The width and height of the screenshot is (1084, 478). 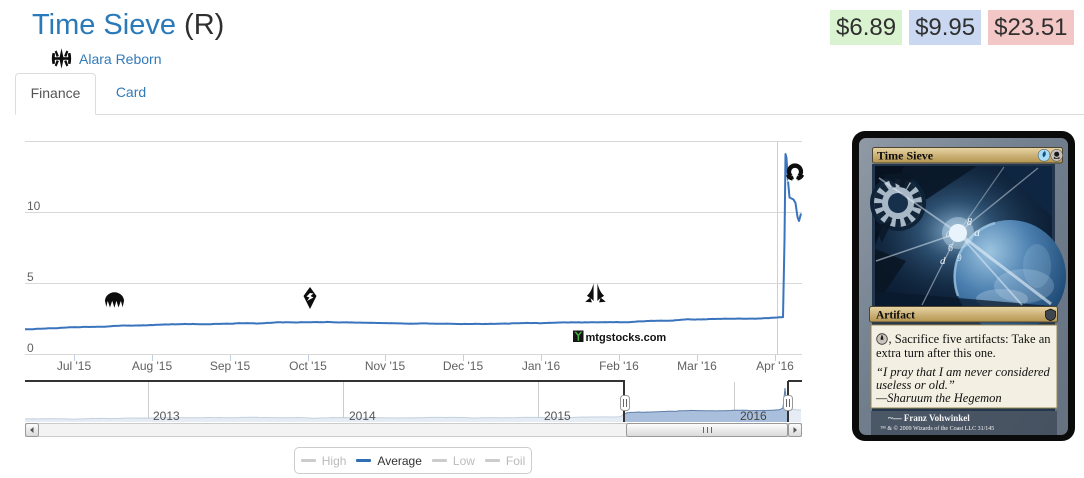 I want to click on svg-text:, Sacrifice five artifacts: Ta: , Sacrifice five artifacts: Take an, so click(x=970, y=339).